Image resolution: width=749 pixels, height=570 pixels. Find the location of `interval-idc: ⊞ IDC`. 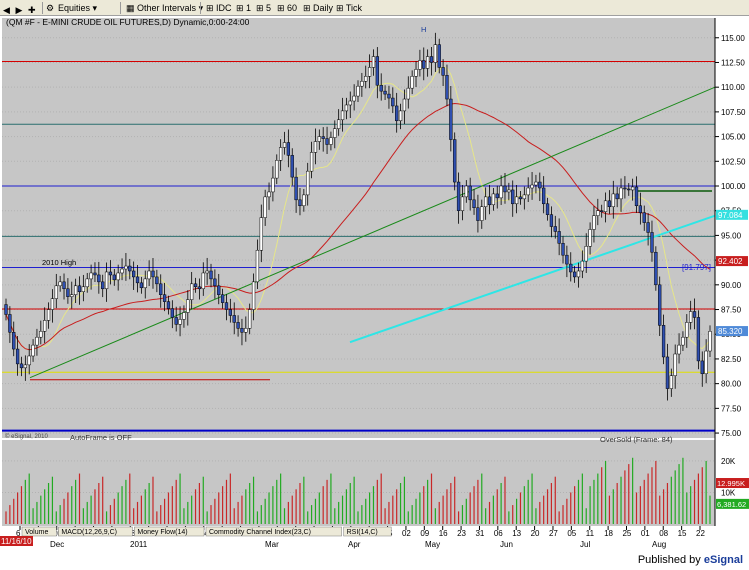

interval-idc: ⊞ IDC is located at coordinates (219, 8).